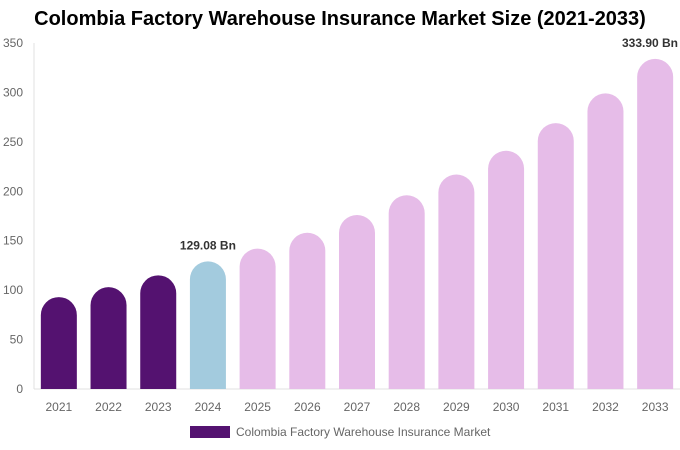  I want to click on bar-2032, so click(605, 241).